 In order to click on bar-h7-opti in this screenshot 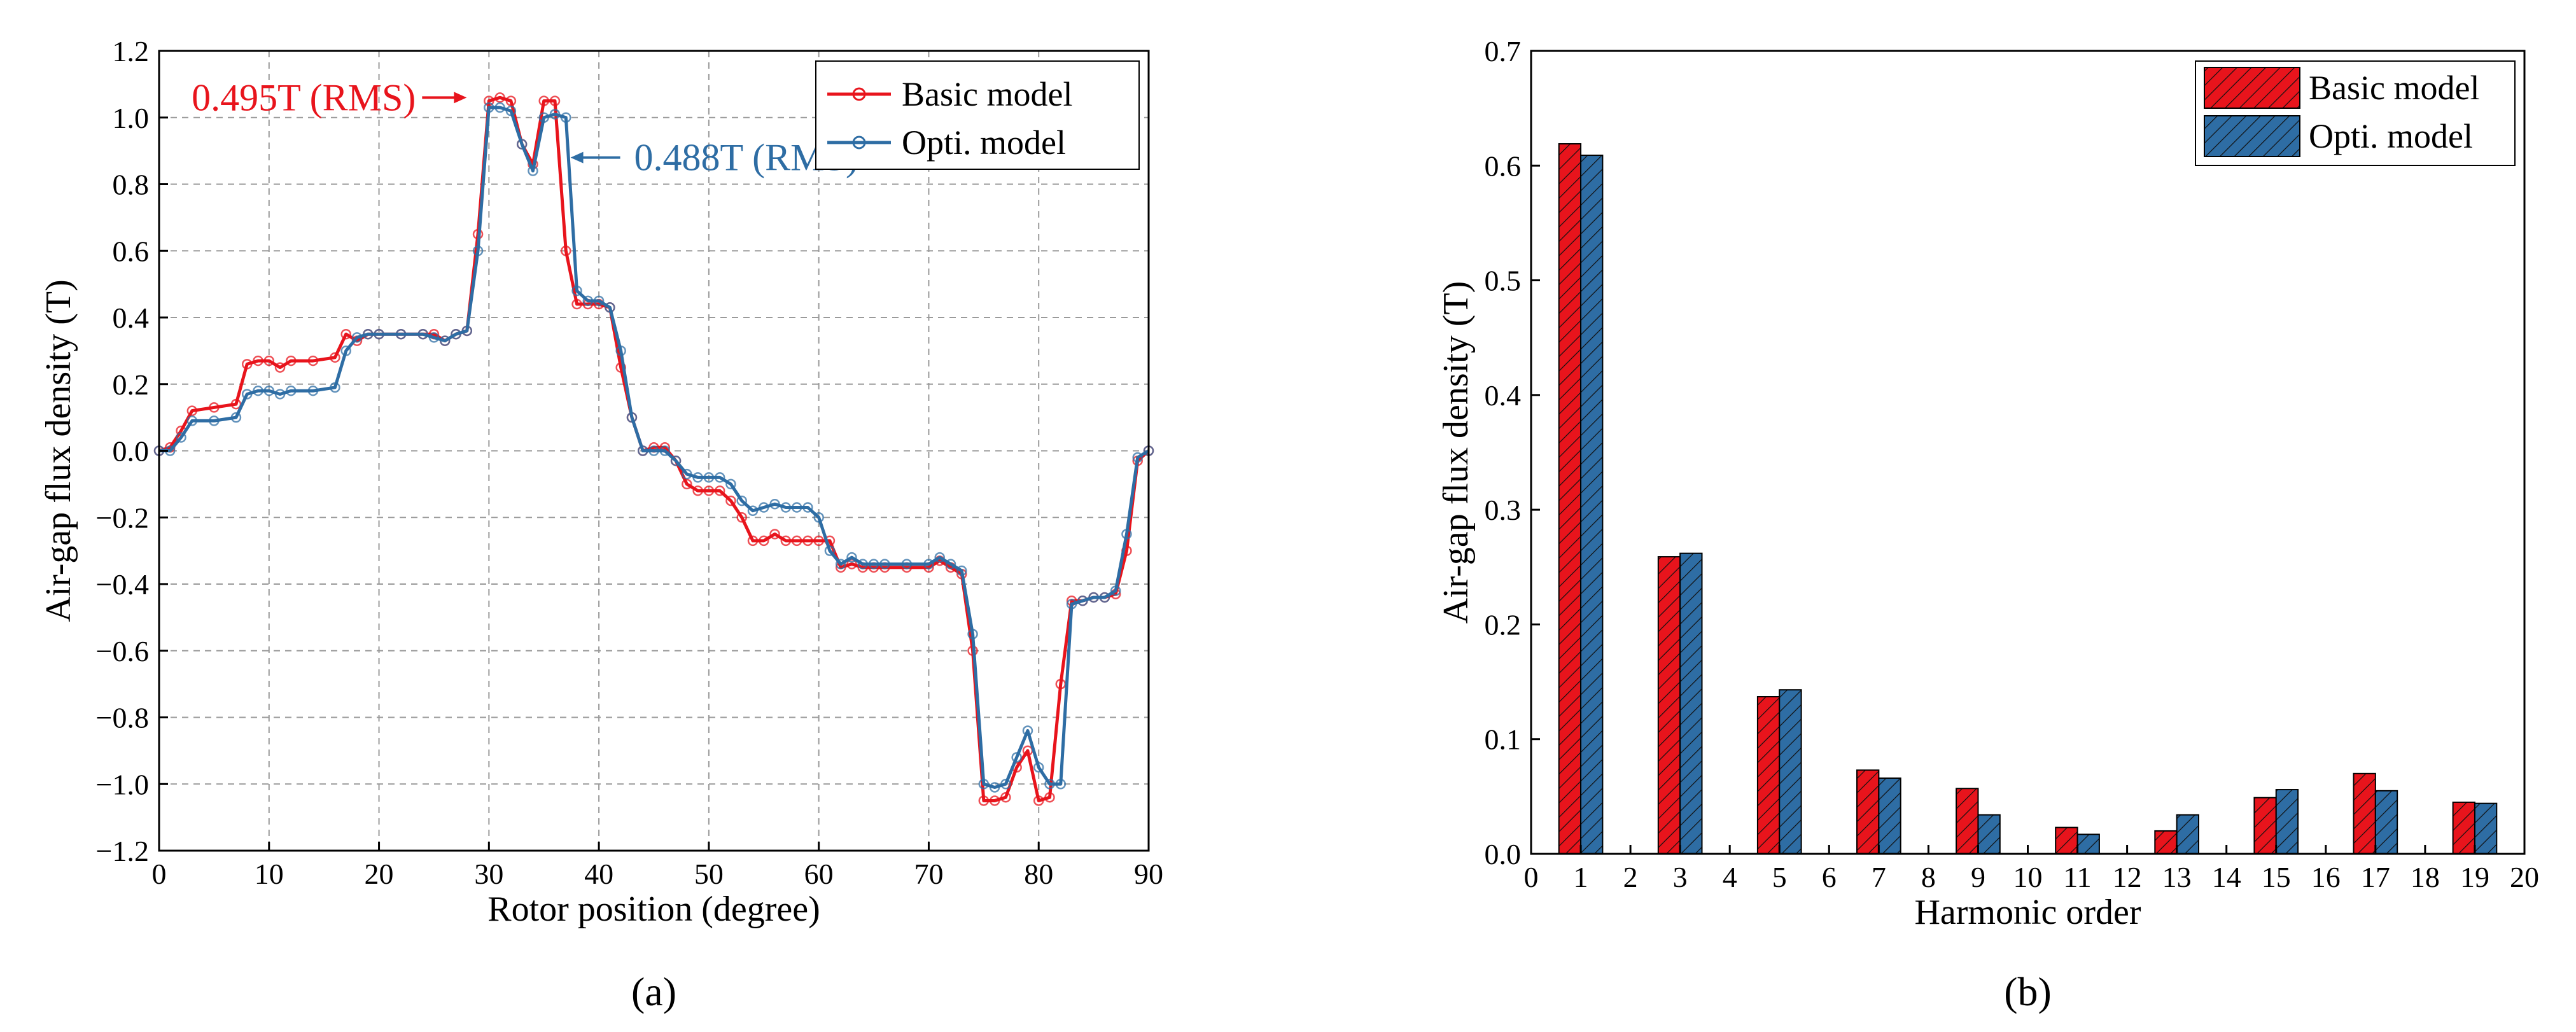, I will do `click(1889, 816)`.